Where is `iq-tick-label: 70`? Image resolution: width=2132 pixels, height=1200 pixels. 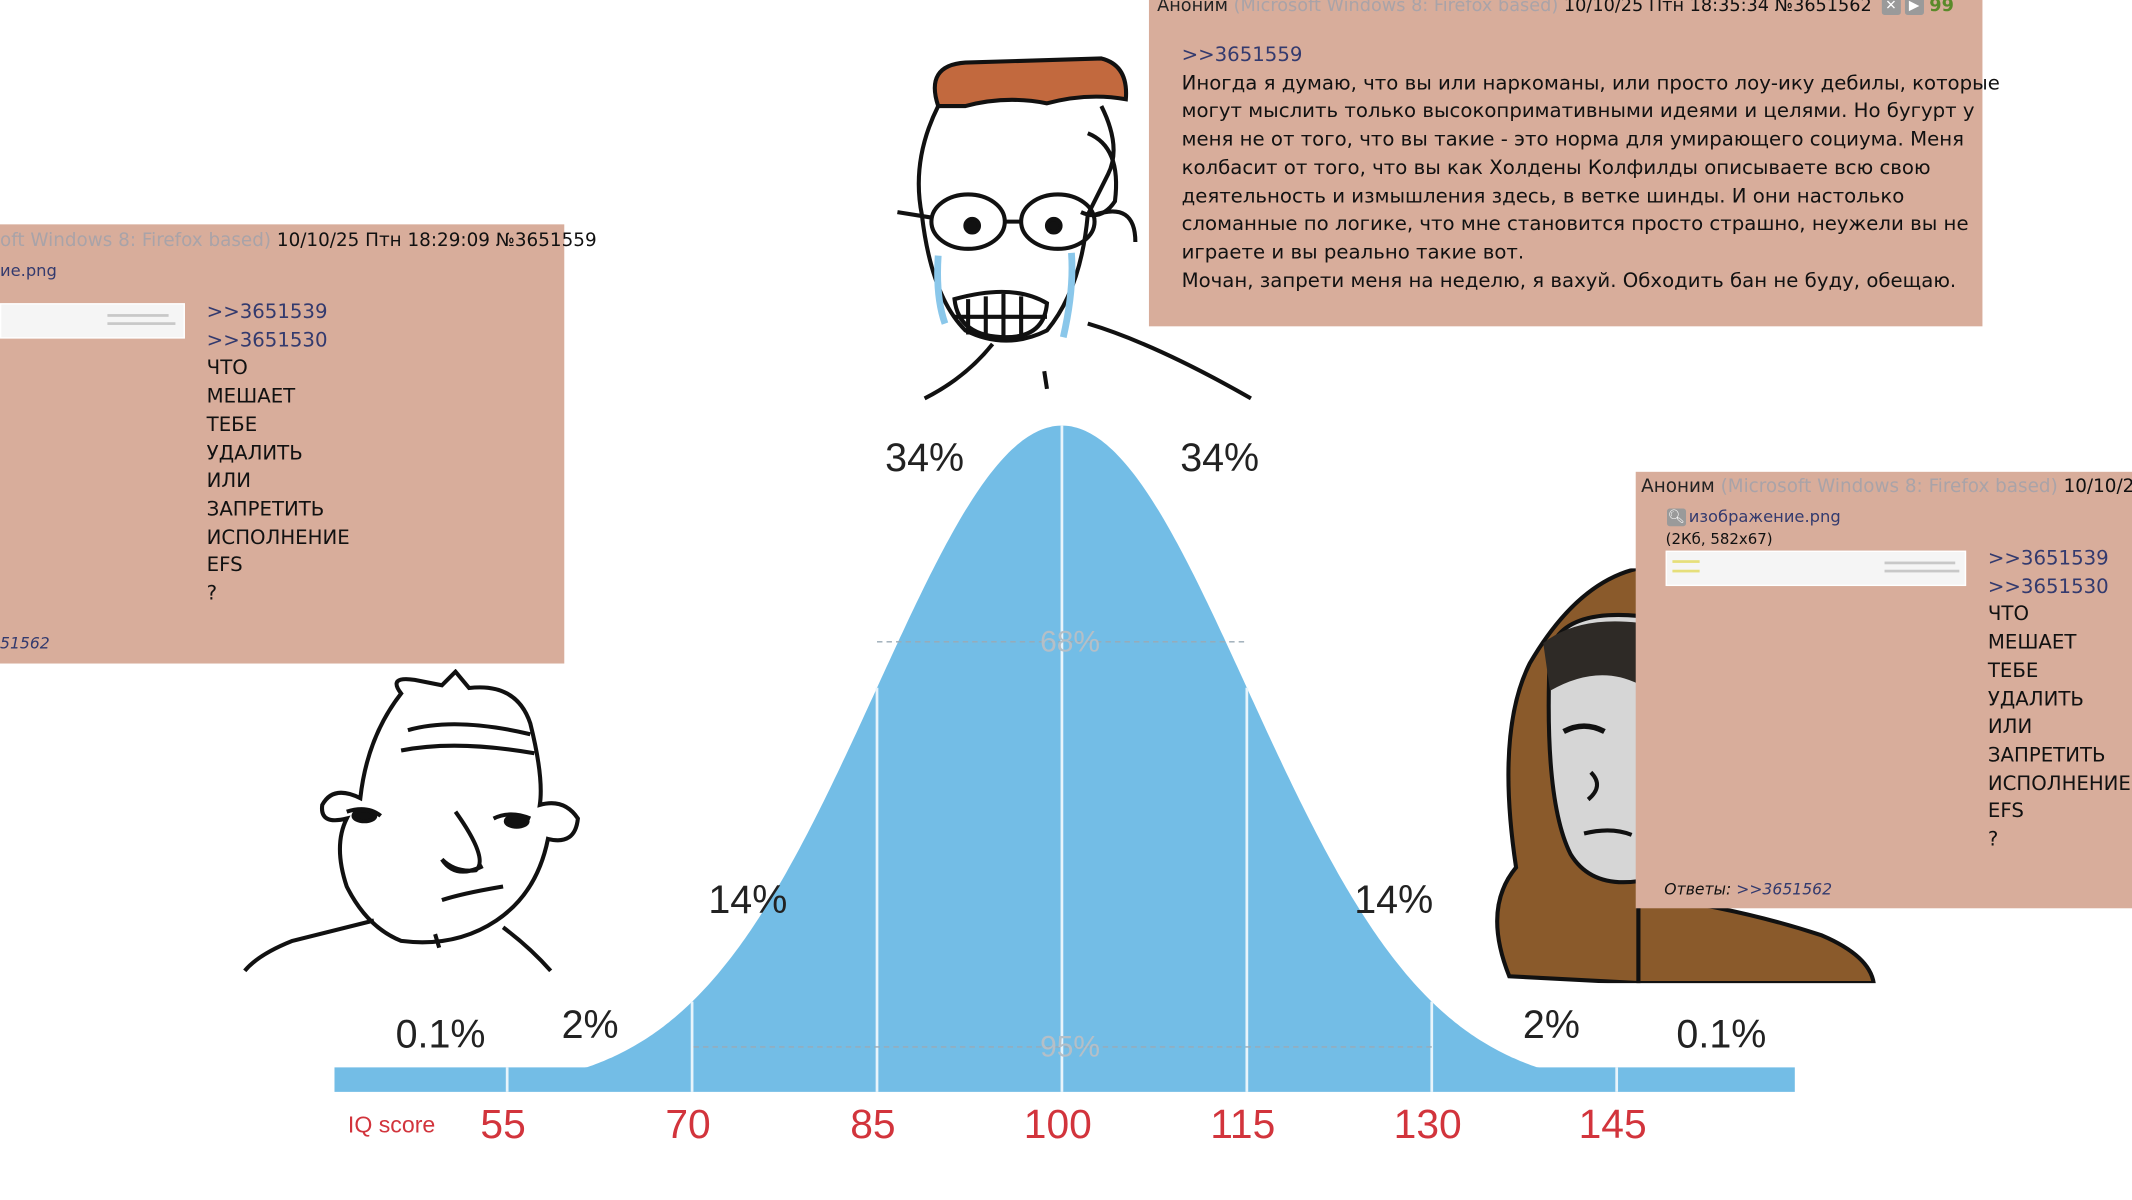 iq-tick-label: 70 is located at coordinates (688, 1125).